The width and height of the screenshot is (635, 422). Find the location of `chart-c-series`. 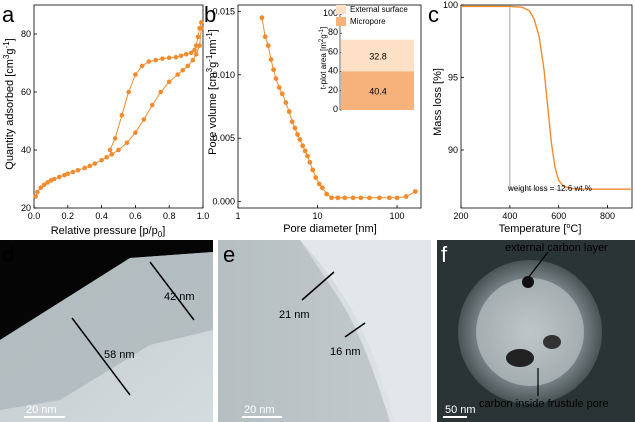

chart-c-series is located at coordinates (546, 97).